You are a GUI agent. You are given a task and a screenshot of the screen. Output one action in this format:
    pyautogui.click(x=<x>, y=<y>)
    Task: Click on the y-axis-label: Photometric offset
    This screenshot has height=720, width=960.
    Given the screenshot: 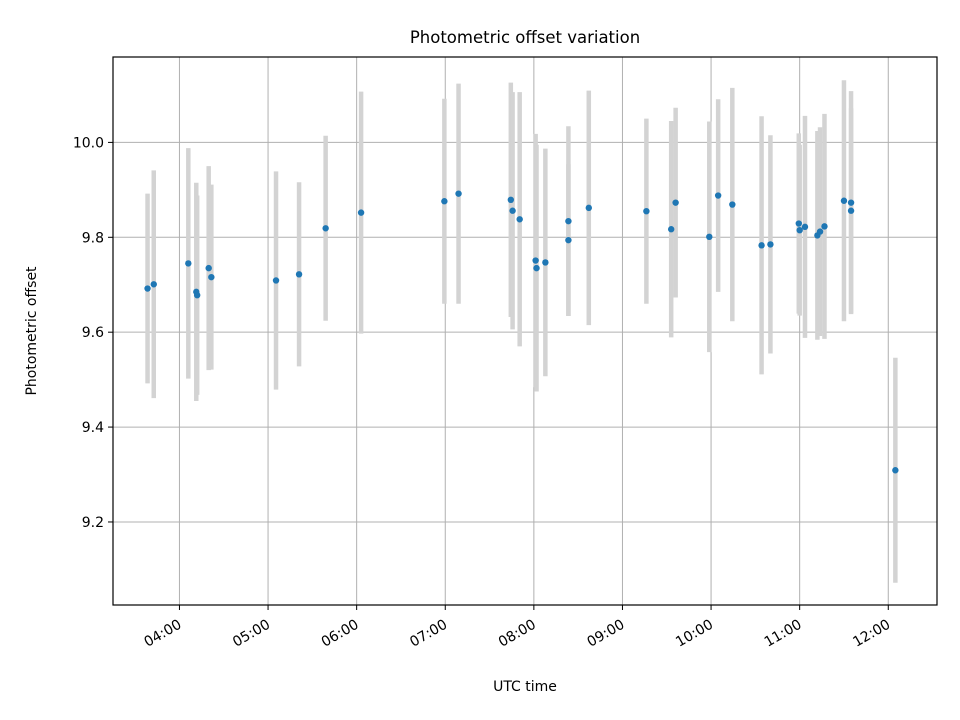 What is the action you would take?
    pyautogui.click(x=32, y=331)
    